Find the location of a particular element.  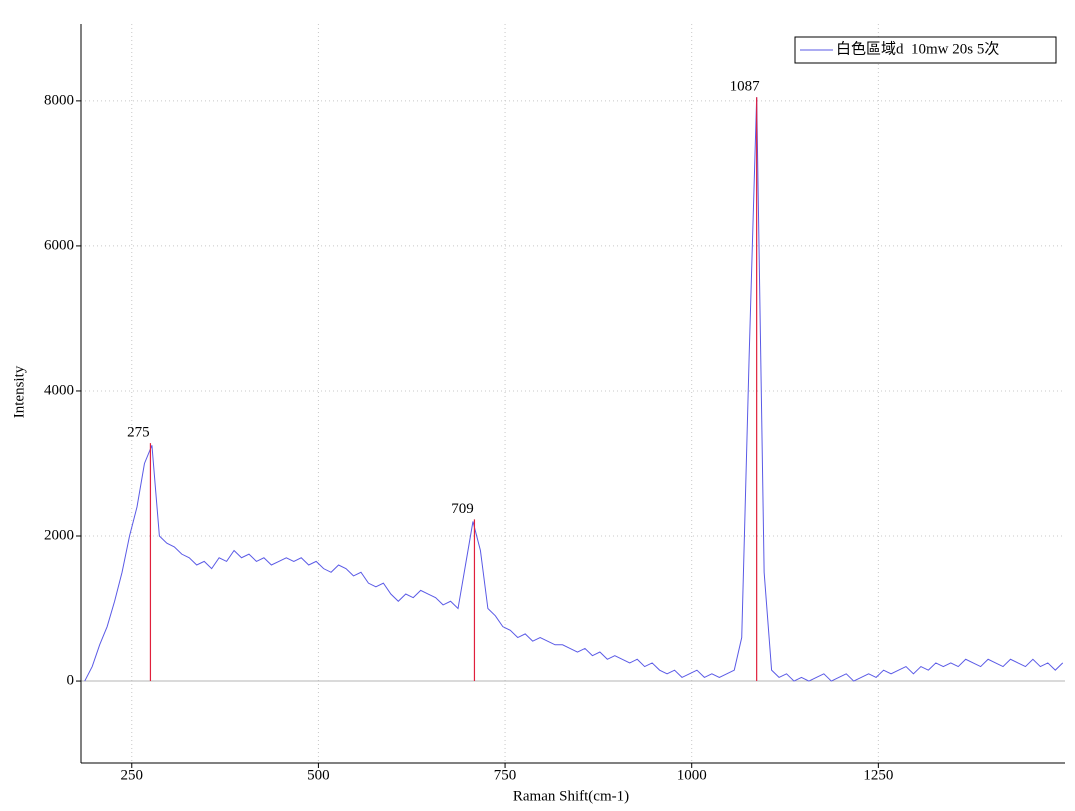

x-tick-label: 1250 is located at coordinates (878, 775).